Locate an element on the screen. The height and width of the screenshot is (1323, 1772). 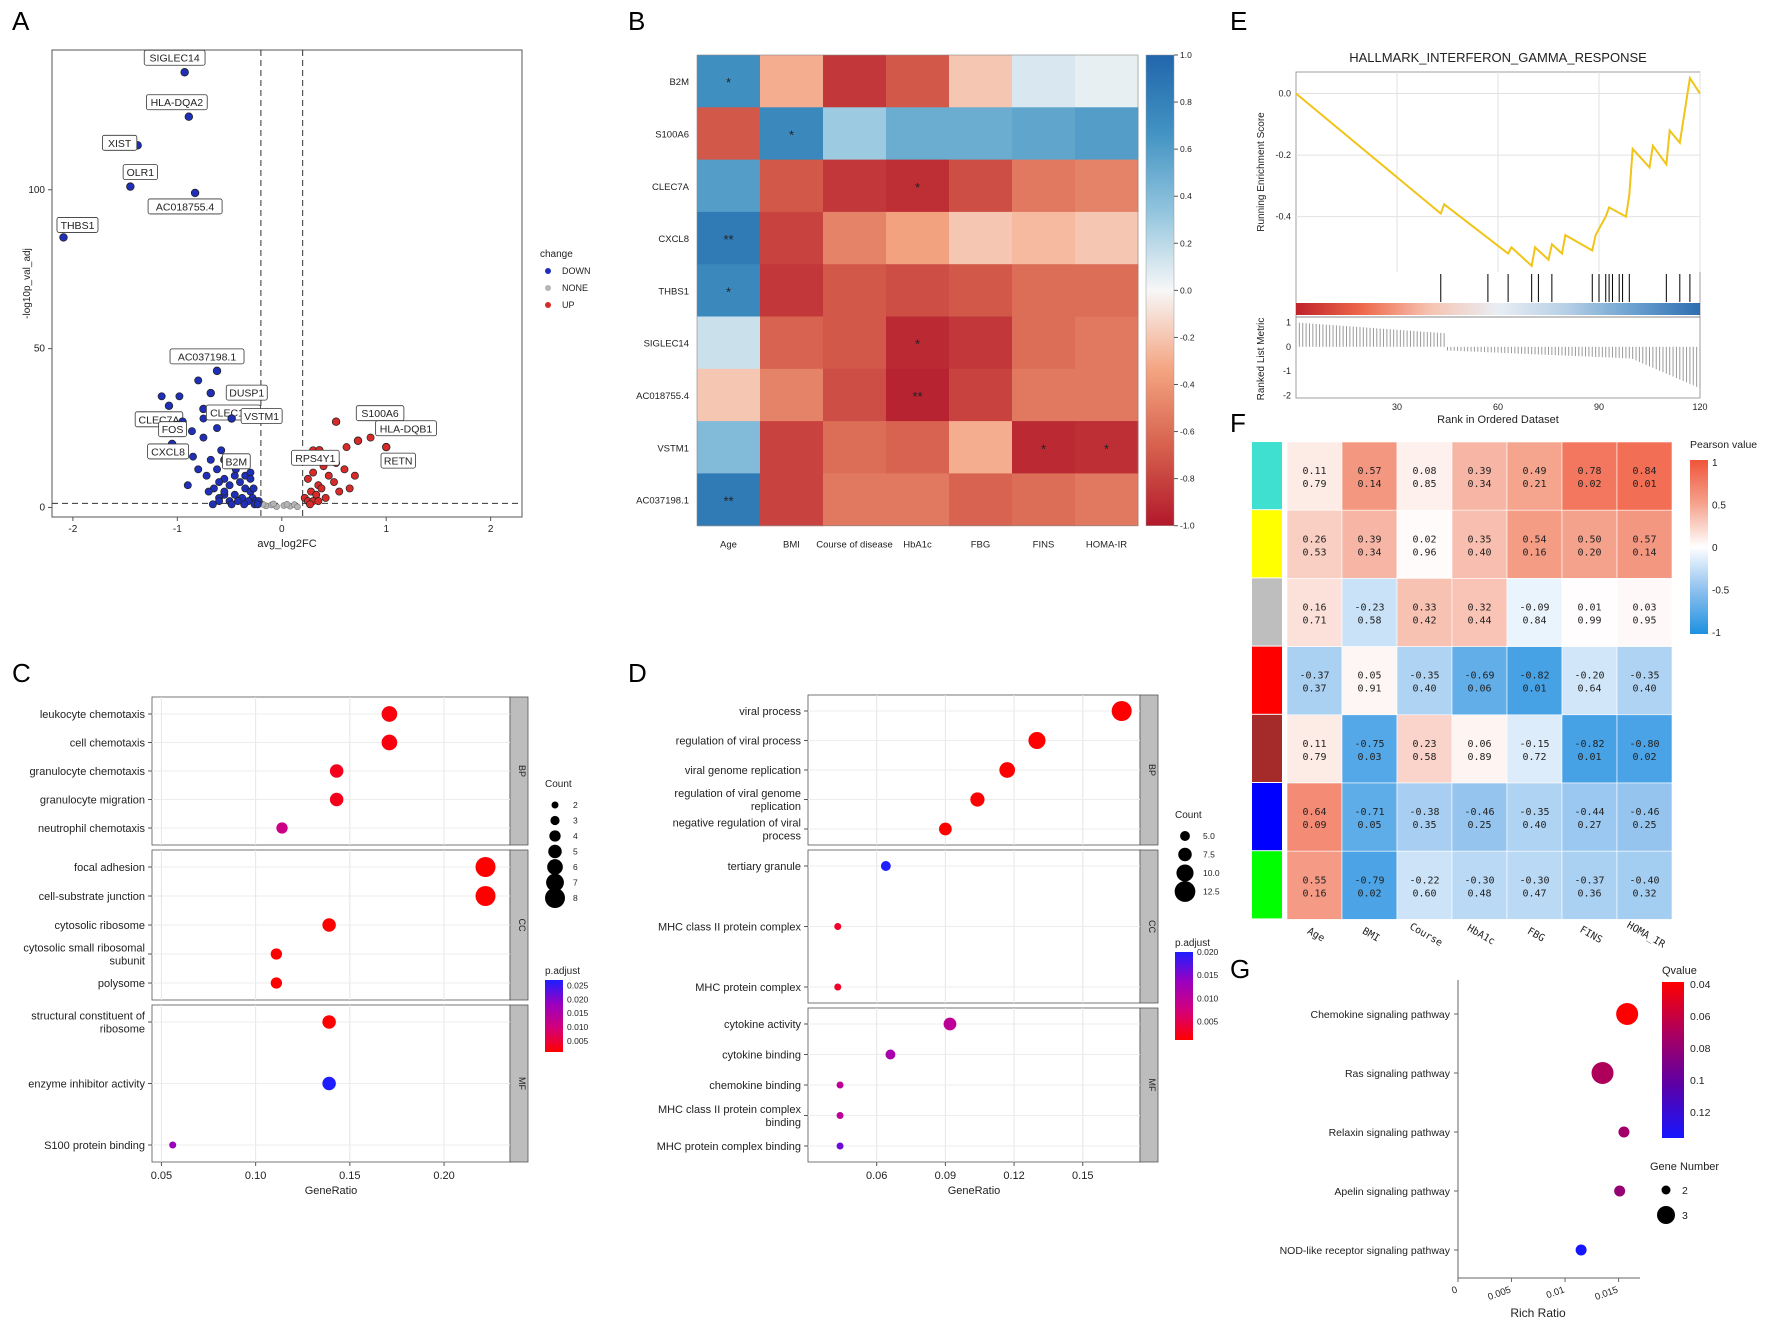
term-label: enzyme inhibitor activity is located at coordinates (86, 1085).